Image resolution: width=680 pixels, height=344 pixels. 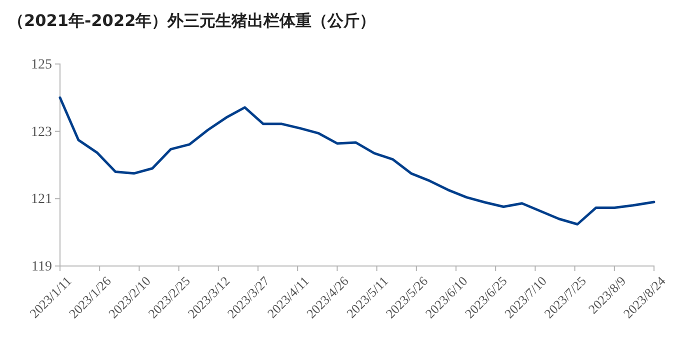 What do you see at coordinates (41, 132) in the screenshot?
I see `y-tick-label: 123` at bounding box center [41, 132].